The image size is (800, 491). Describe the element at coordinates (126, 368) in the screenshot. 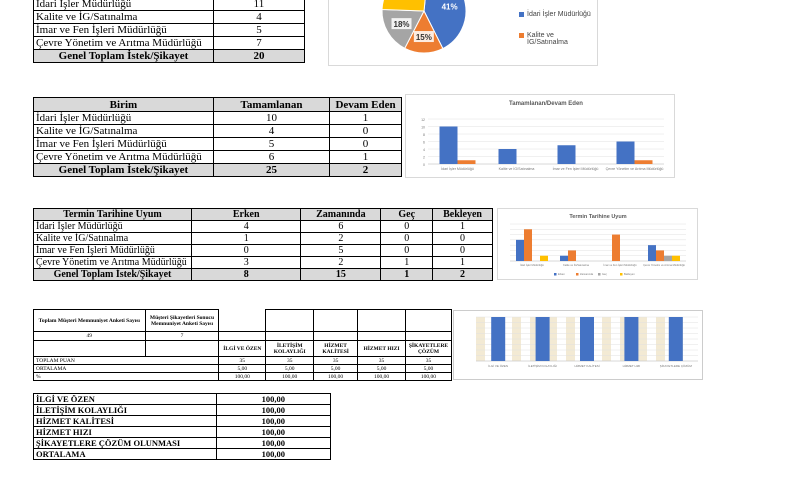

I see `survey-row-label: ORTALAMA` at that location.